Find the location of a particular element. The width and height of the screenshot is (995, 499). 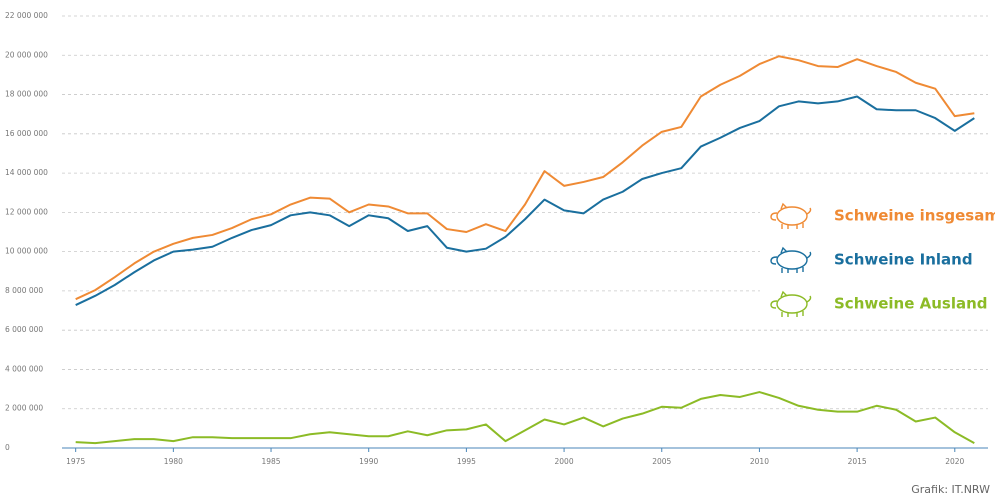

source: Grafik: IT.NRW is located at coordinates (950, 489).